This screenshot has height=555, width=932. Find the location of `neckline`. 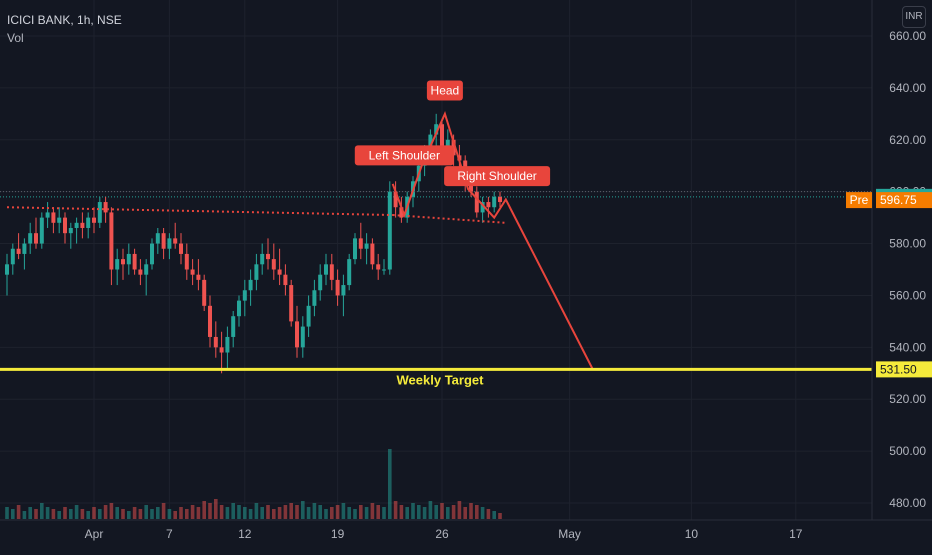

neckline is located at coordinates (449, 219).